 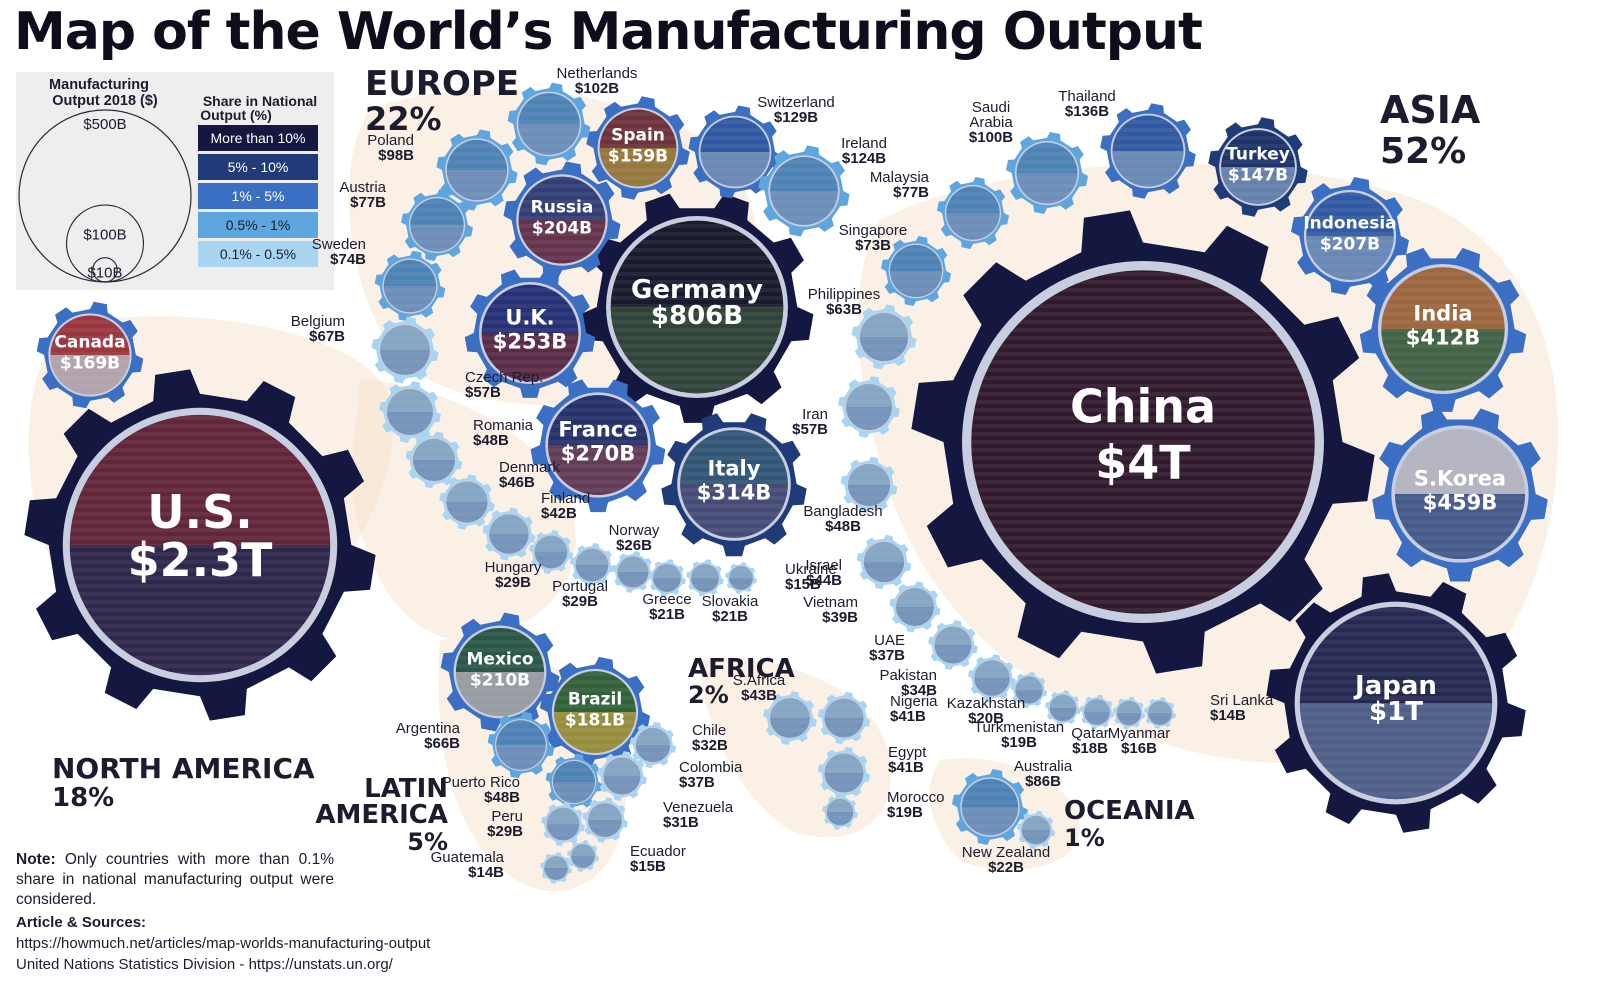 I want to click on gear-israel, so click(x=884, y=562).